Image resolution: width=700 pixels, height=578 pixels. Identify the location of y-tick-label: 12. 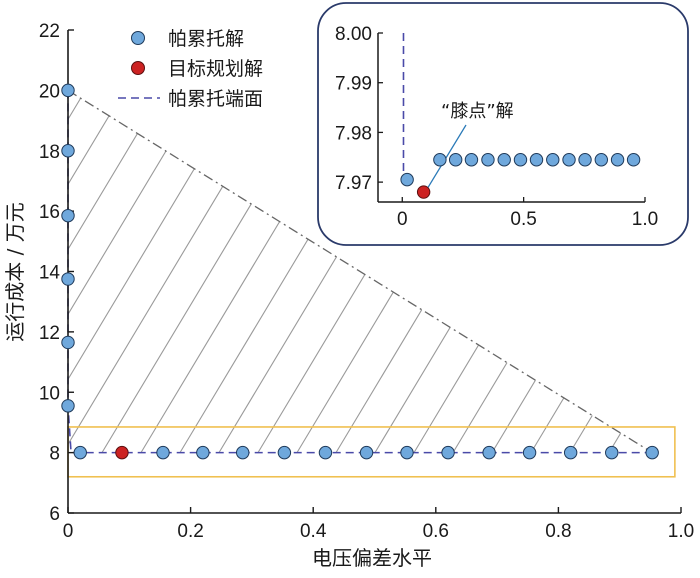
(49, 333).